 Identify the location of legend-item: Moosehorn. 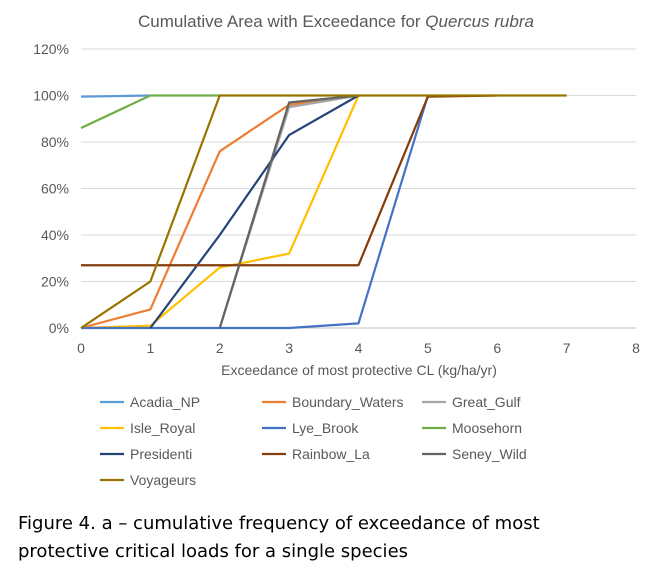
(472, 428).